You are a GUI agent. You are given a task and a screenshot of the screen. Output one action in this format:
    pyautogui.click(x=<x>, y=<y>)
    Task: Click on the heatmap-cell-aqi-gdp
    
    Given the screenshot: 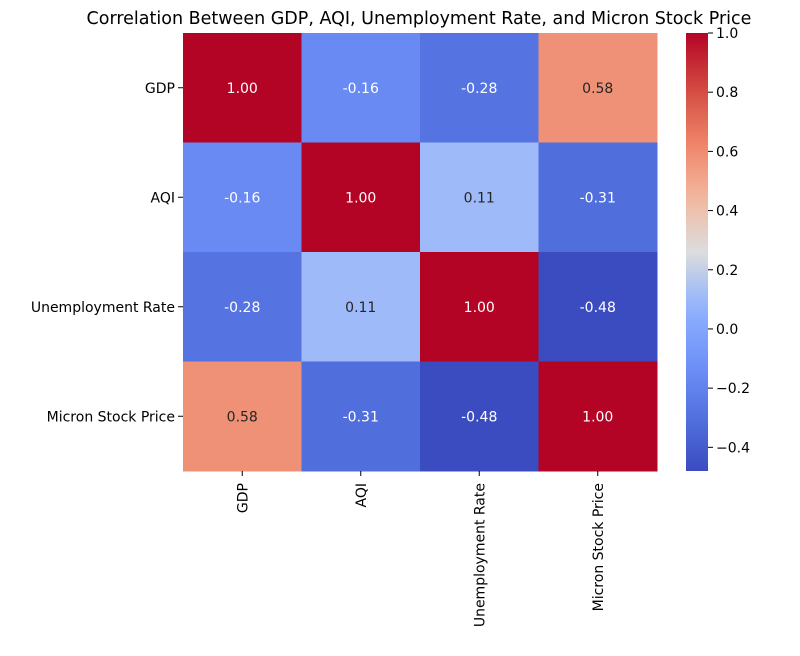 What is the action you would take?
    pyautogui.click(x=242, y=197)
    